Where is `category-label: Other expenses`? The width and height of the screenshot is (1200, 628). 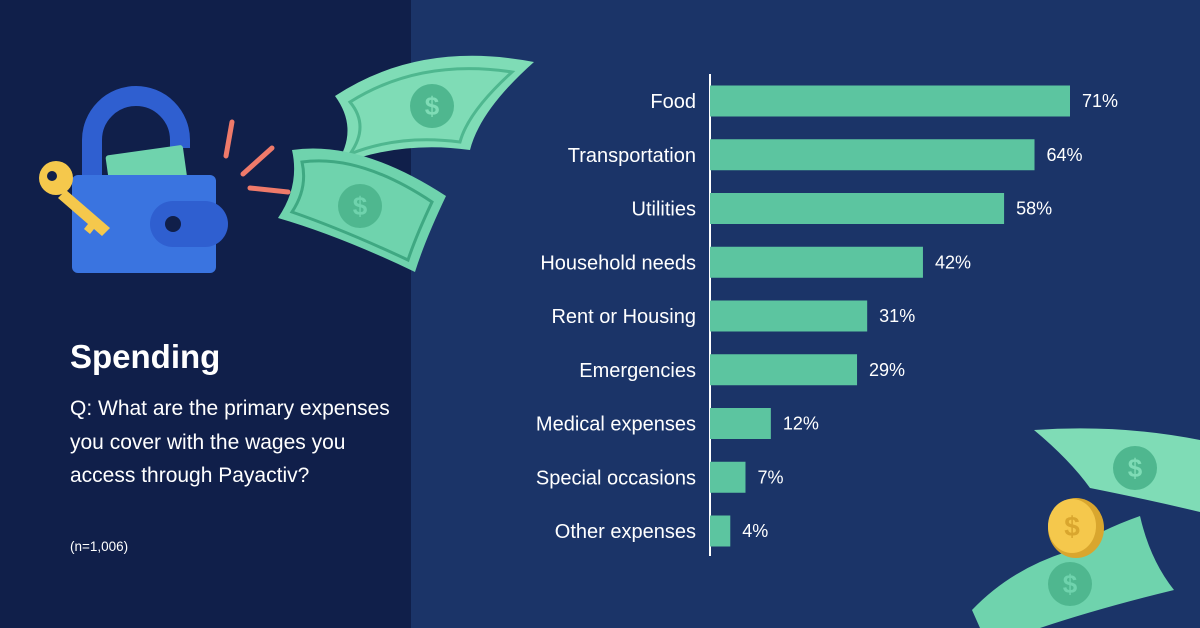 category-label: Other expenses is located at coordinates (625, 532).